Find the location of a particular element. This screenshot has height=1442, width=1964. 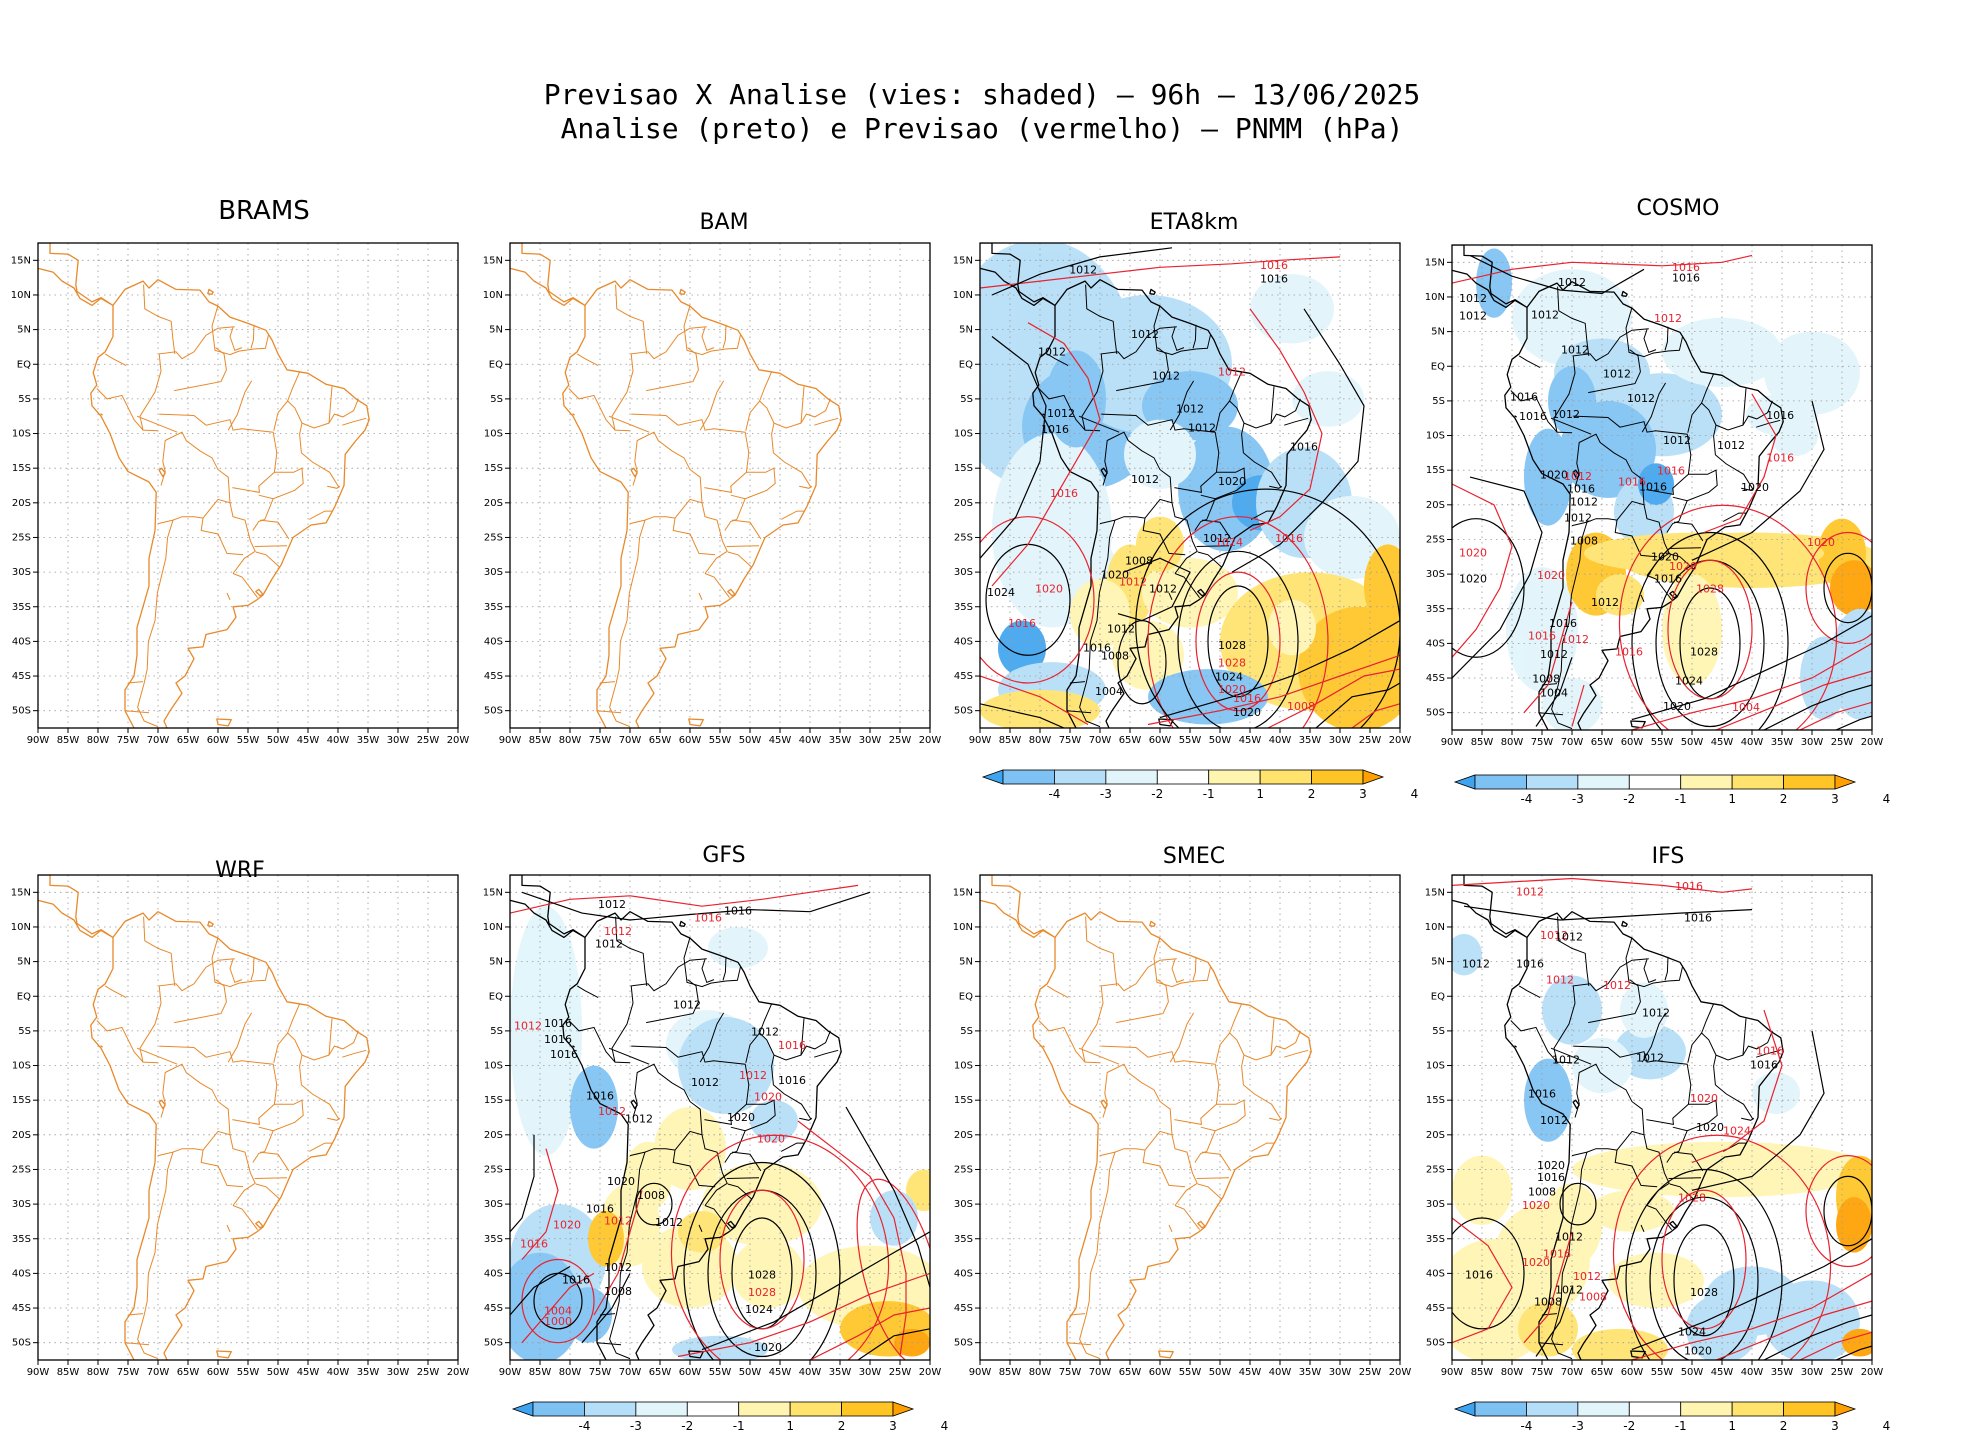

isobar-label: 1028 is located at coordinates (762, 1274).